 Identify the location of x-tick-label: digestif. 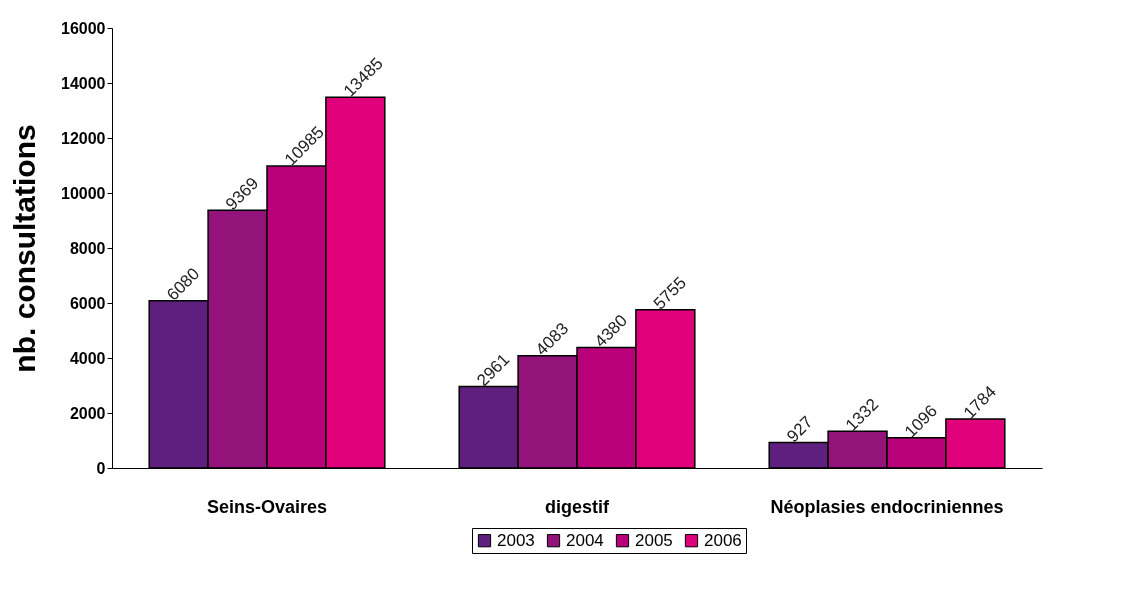
(577, 506).